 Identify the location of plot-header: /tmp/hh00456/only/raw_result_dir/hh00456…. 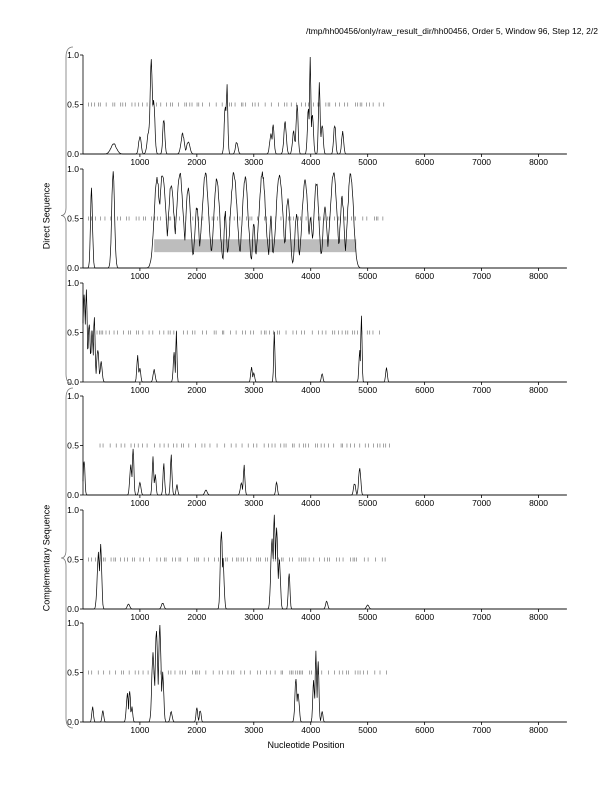
(451, 31).